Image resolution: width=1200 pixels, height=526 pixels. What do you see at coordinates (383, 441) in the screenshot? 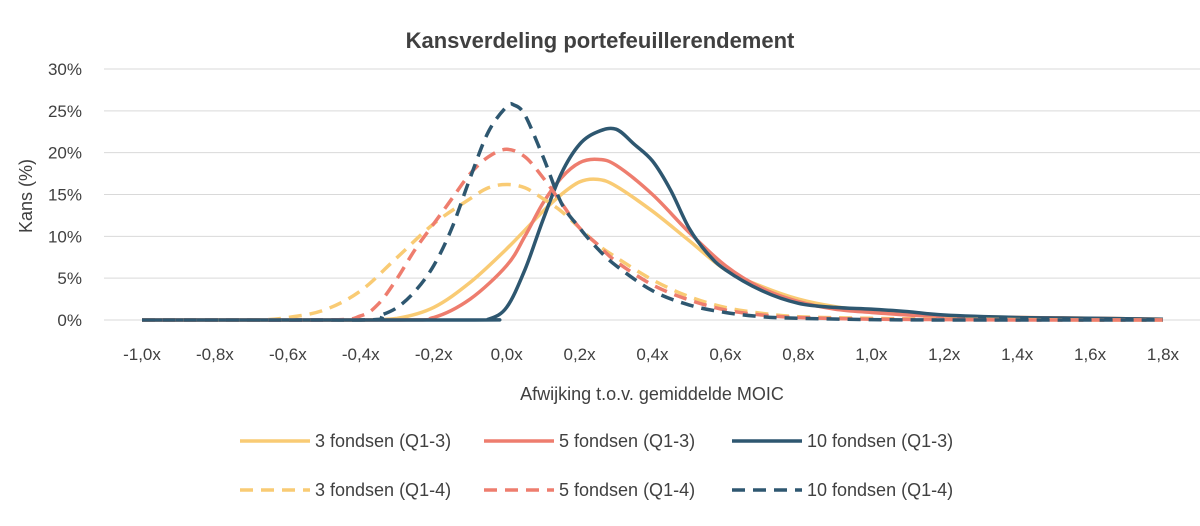
I see `legend-label: 3 fondsen (Q1-3)` at bounding box center [383, 441].